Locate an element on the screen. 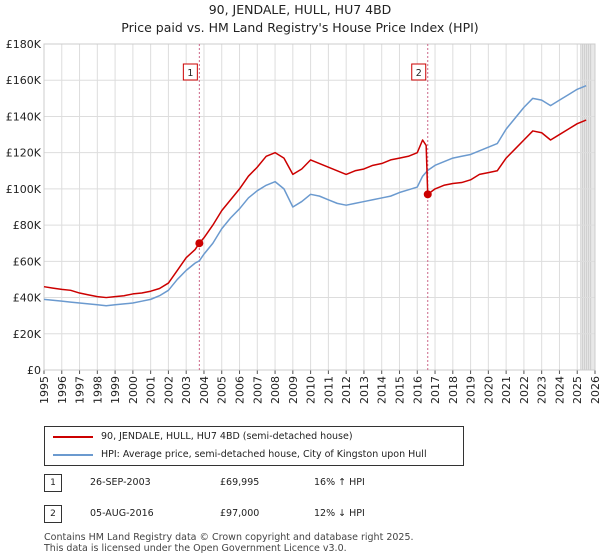 This screenshot has width=600, height=560. x-tick-label: 2020 is located at coordinates (488, 390).